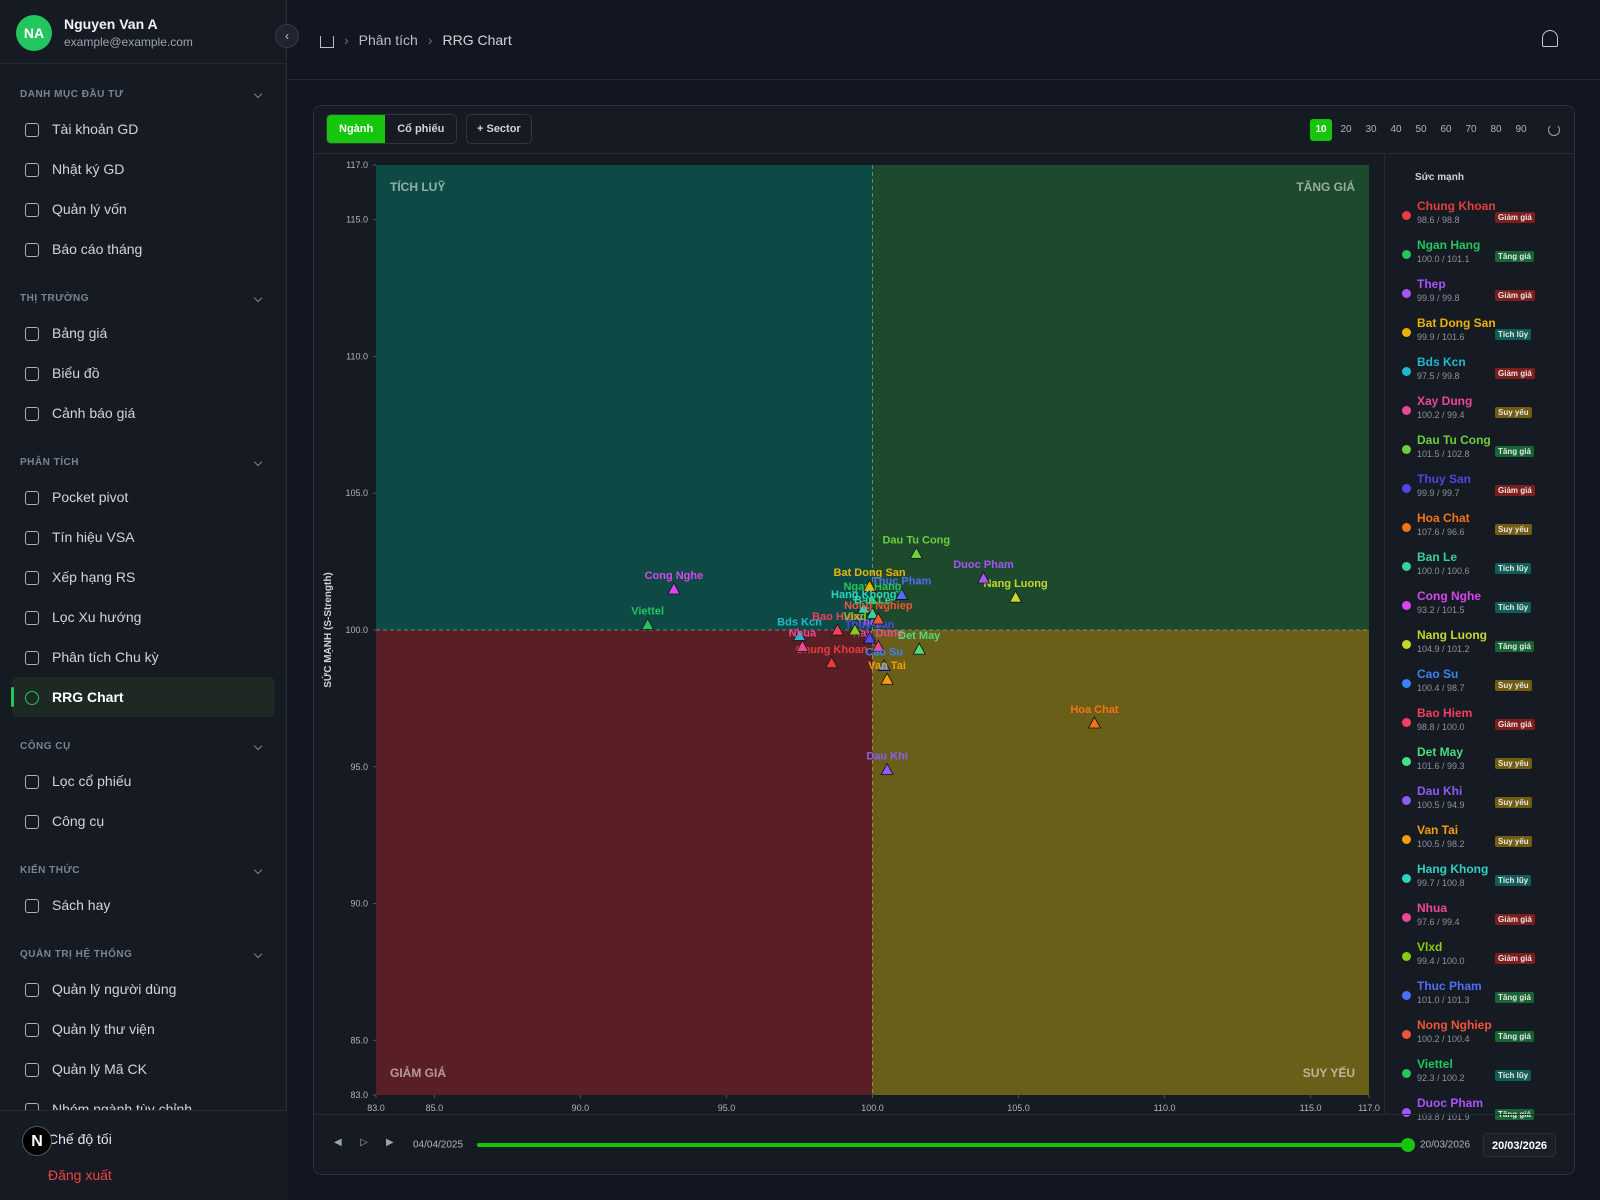 Image resolution: width=1600 pixels, height=1200 pixels. I want to click on first-button: ◀, so click(338, 1142).